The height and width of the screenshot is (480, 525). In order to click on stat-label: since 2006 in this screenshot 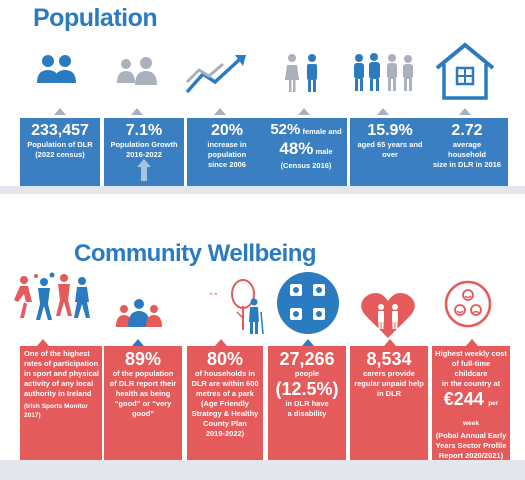, I will do `click(227, 164)`.